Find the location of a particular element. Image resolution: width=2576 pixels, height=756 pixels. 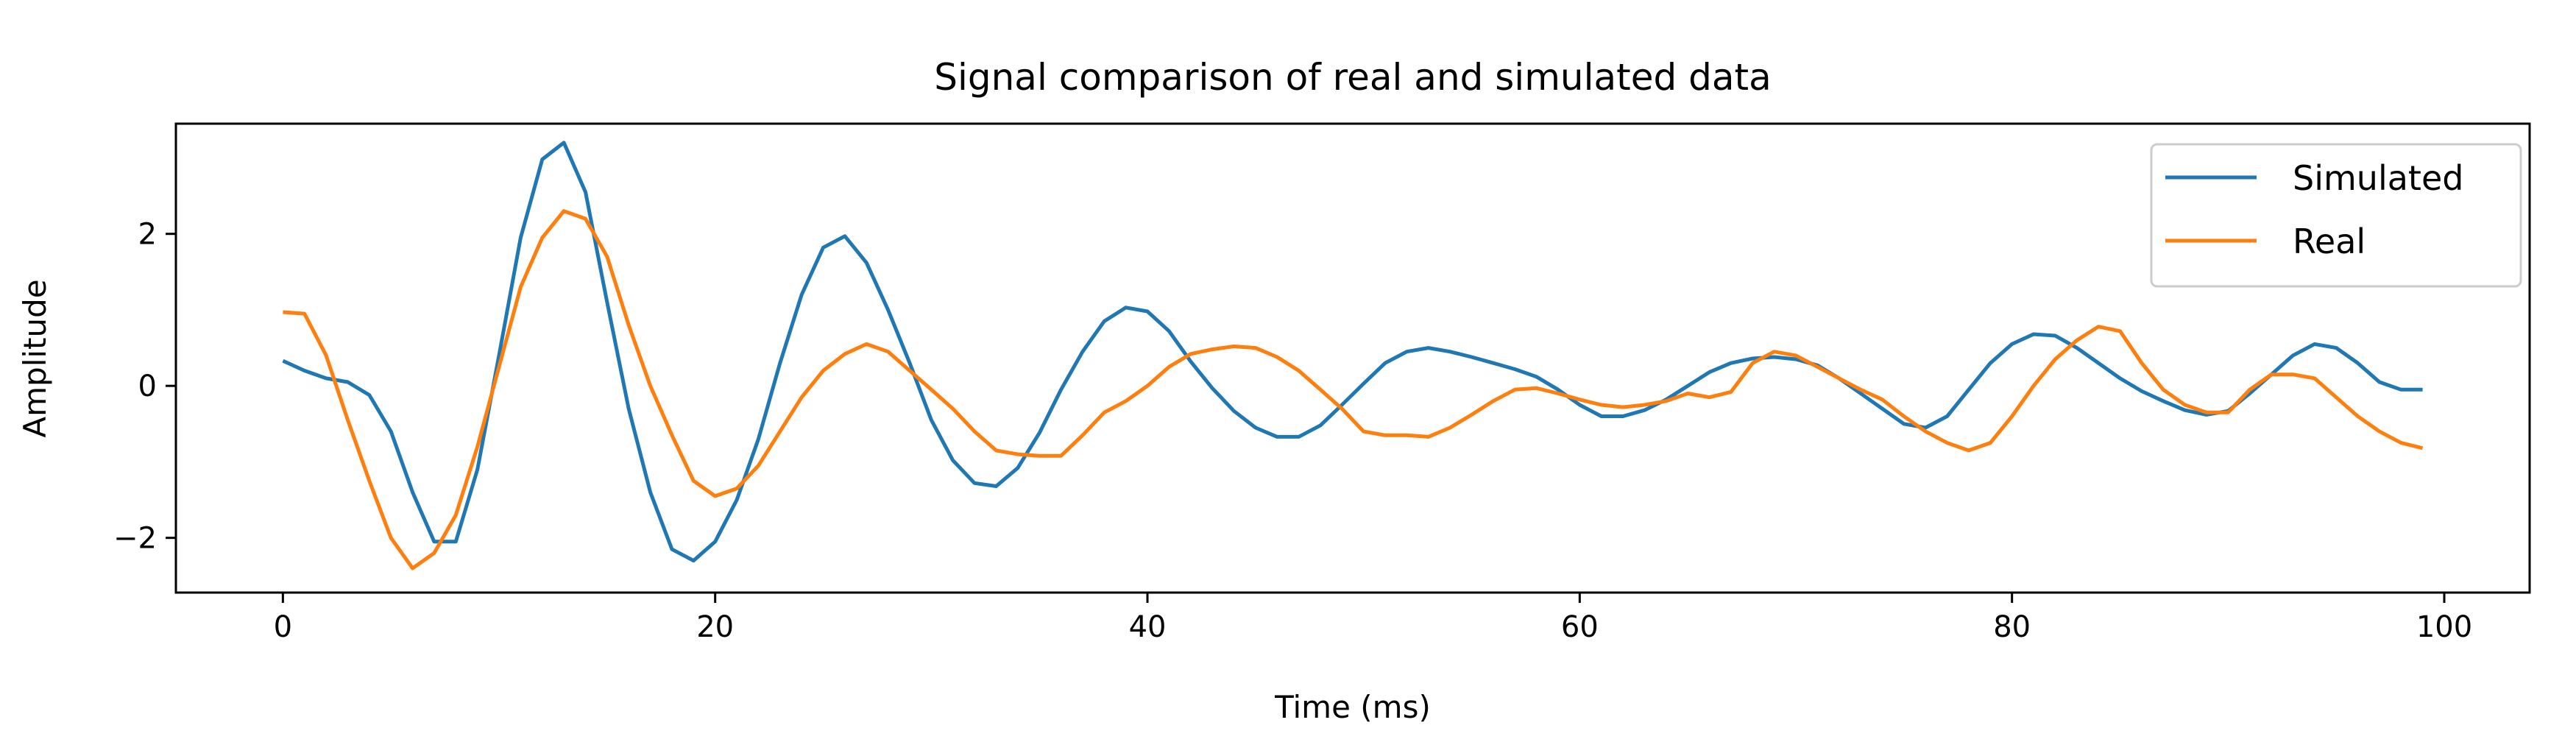

legend: Simulated Real is located at coordinates (2336, 215).